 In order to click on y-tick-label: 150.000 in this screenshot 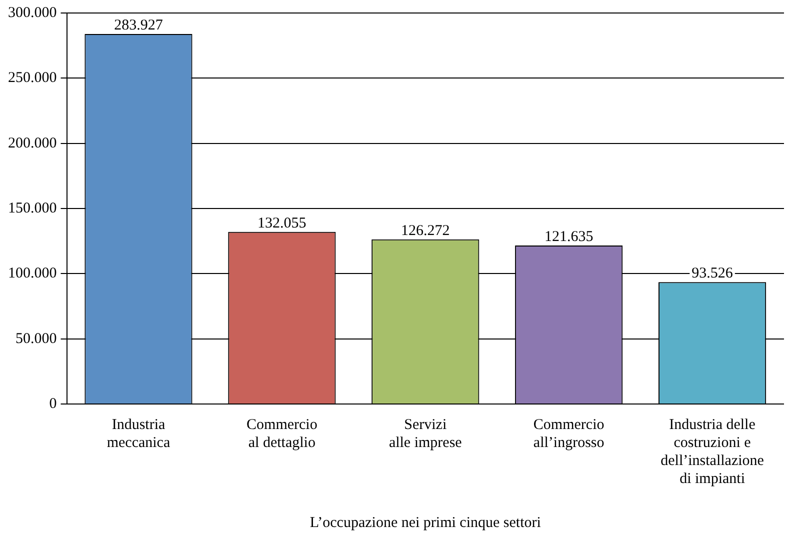, I will do `click(32, 208)`.